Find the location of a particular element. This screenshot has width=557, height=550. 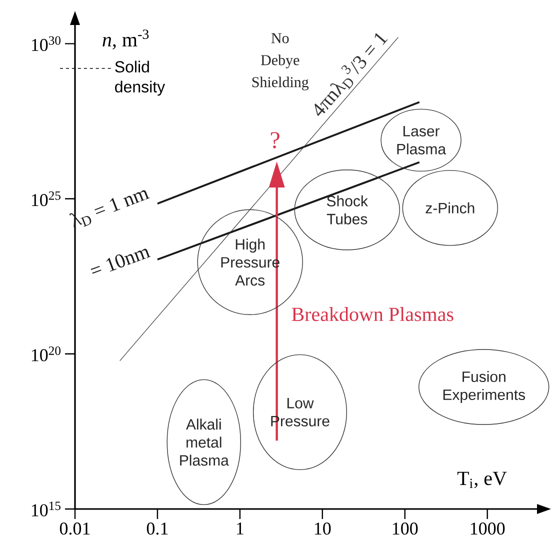

x-tick-label: 1 is located at coordinates (240, 528).